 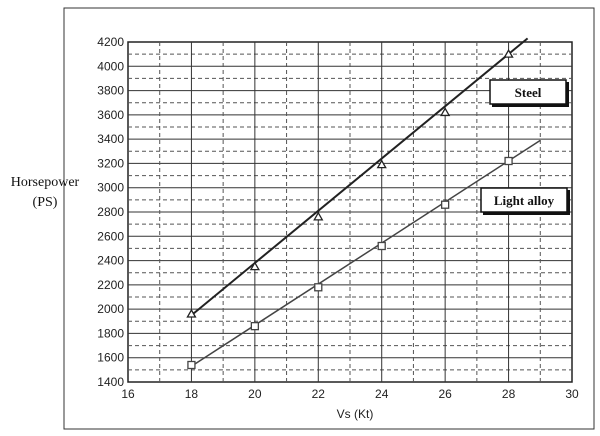 I want to click on steel-label: Steel, so click(x=528, y=92).